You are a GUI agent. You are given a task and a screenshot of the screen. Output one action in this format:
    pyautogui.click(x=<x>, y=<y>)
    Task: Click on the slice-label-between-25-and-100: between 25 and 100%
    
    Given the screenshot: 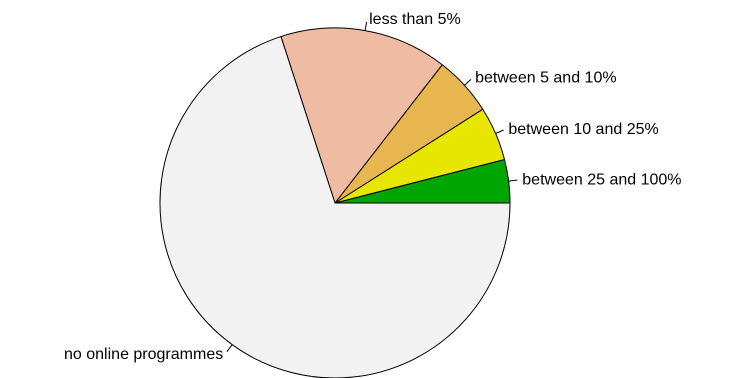 What is the action you would take?
    pyautogui.click(x=601, y=180)
    